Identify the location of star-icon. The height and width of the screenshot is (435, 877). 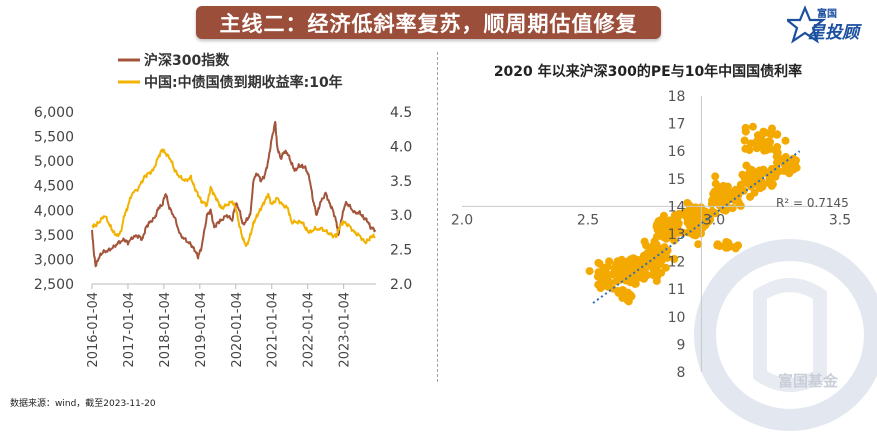
(805, 24).